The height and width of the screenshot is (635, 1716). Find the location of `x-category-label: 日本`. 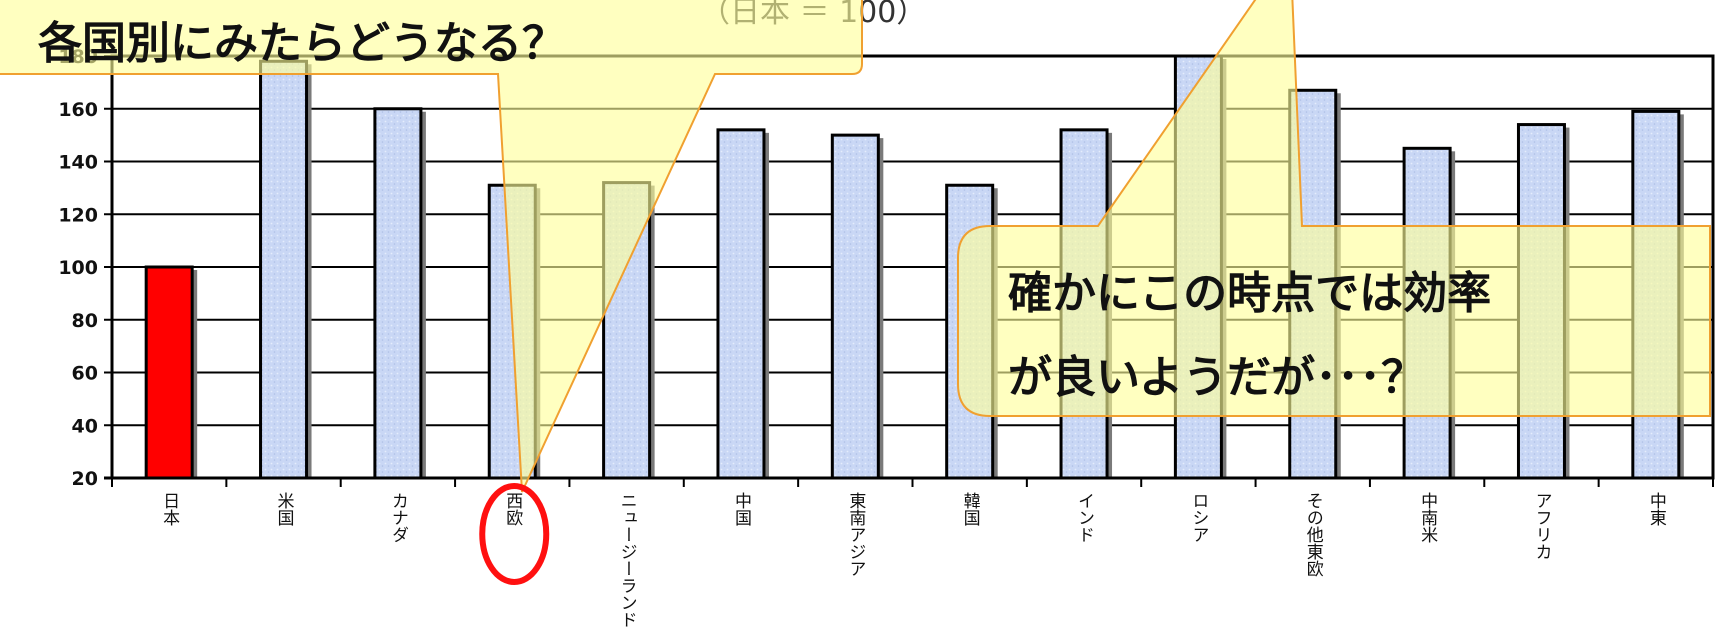

x-category-label: 日本 is located at coordinates (169, 509).